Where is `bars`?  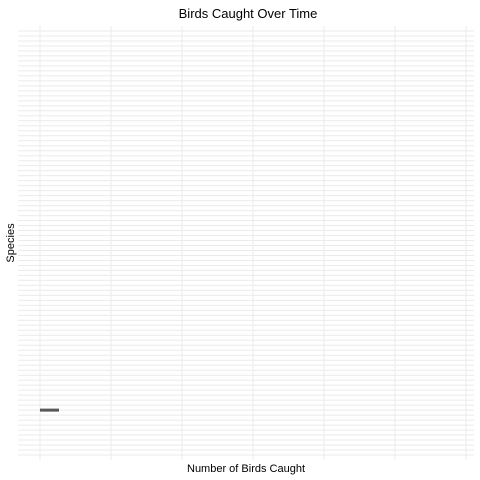 bars is located at coordinates (49, 410).